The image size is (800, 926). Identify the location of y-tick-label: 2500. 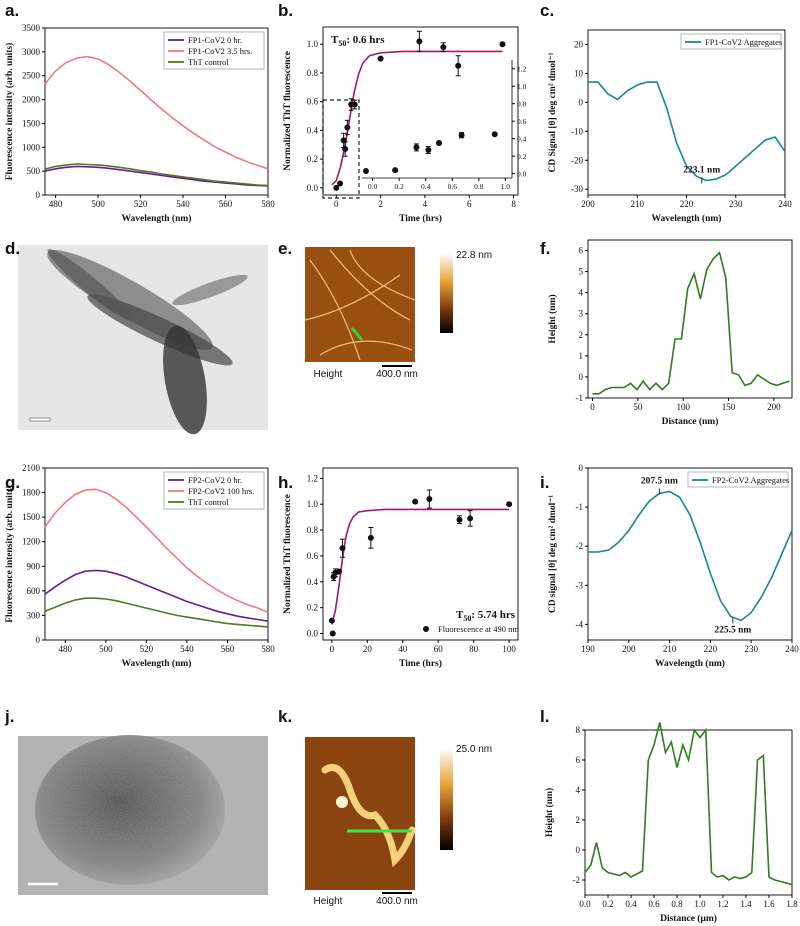
(31, 76).